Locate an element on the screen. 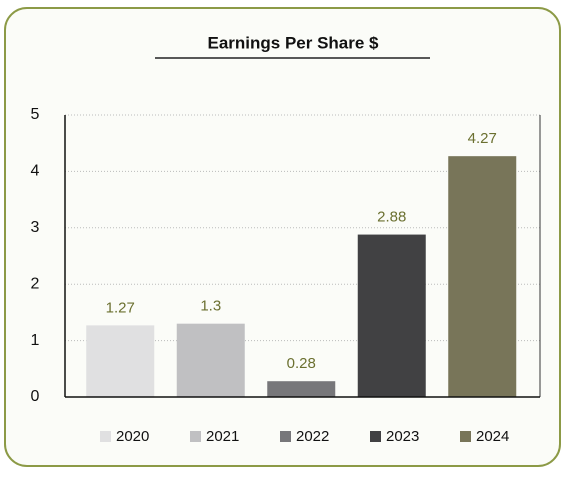  y-tick-label: 2 is located at coordinates (35, 283).